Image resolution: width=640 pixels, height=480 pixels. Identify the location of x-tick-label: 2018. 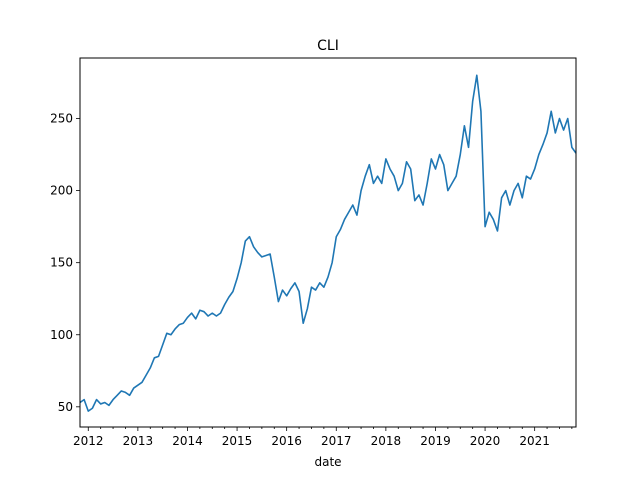
(386, 441).